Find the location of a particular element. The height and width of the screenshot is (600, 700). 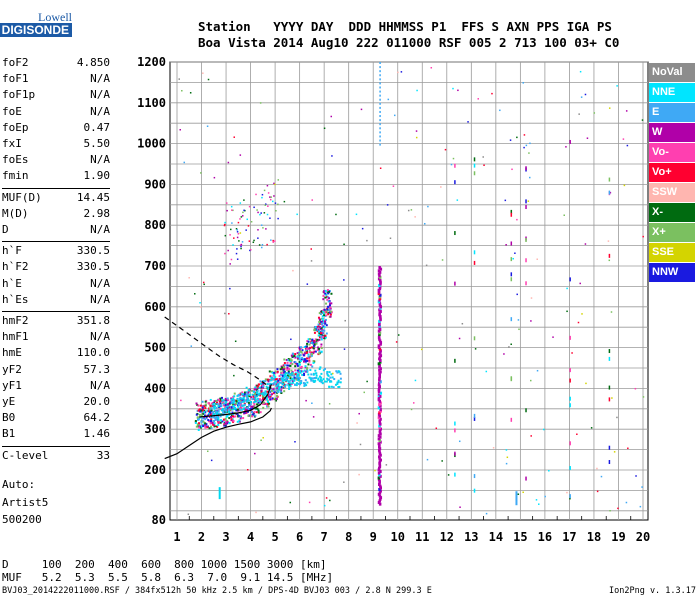

param-row: foEs N/A is located at coordinates (56, 161).